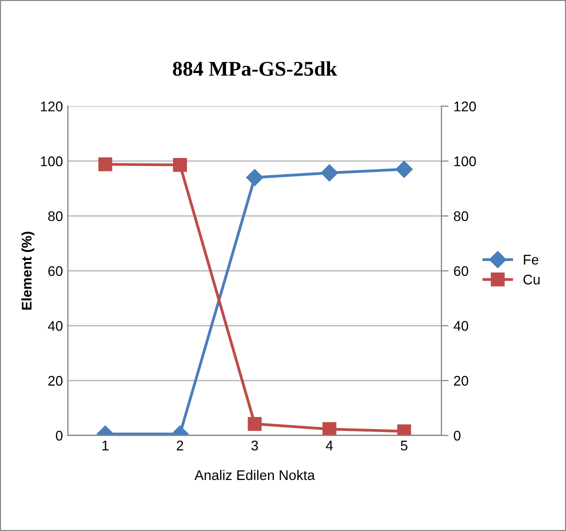  What do you see at coordinates (465, 161) in the screenshot?
I see `y2-tick-label: 100` at bounding box center [465, 161].